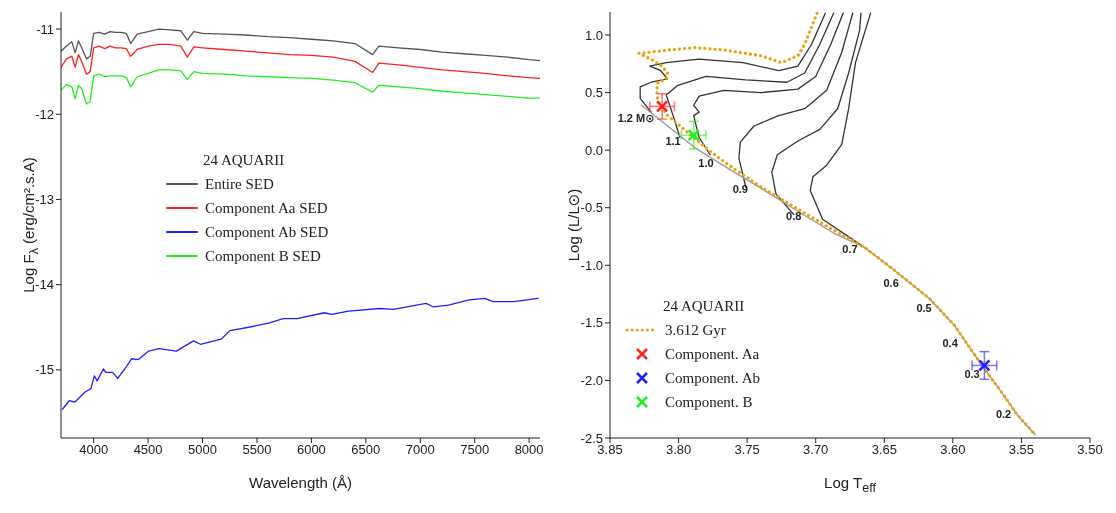  I want to click on x-axis-title: Log T$_{eff}$, so click(850, 484).